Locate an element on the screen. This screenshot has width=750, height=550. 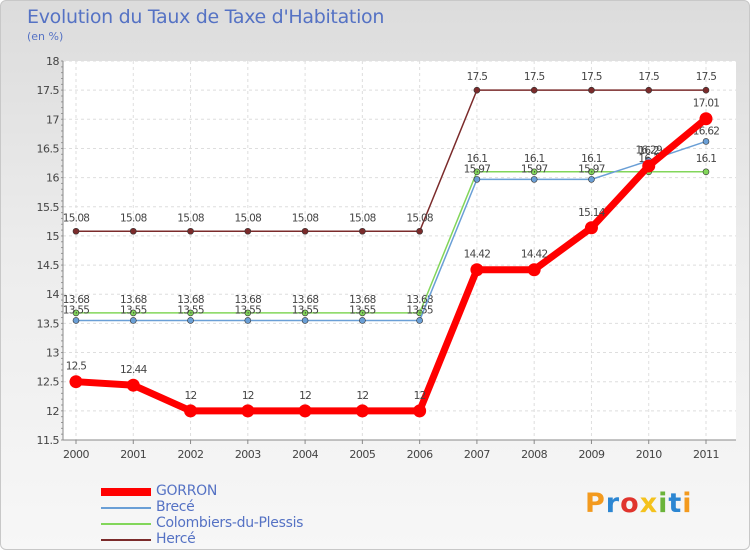
chart-subtitle: (en %) is located at coordinates (45, 36).